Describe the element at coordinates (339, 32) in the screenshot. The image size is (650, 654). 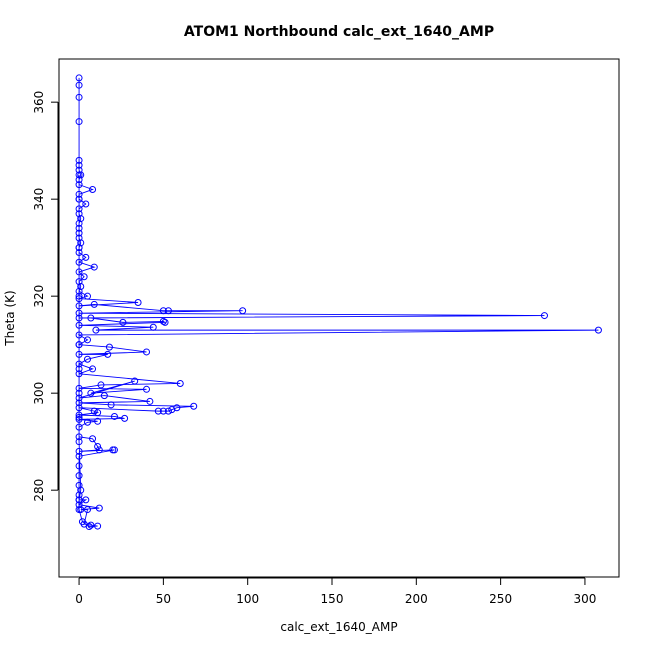
I see `chart-title: ATOM1 Northbound calc_ext_1640_AMP` at that location.